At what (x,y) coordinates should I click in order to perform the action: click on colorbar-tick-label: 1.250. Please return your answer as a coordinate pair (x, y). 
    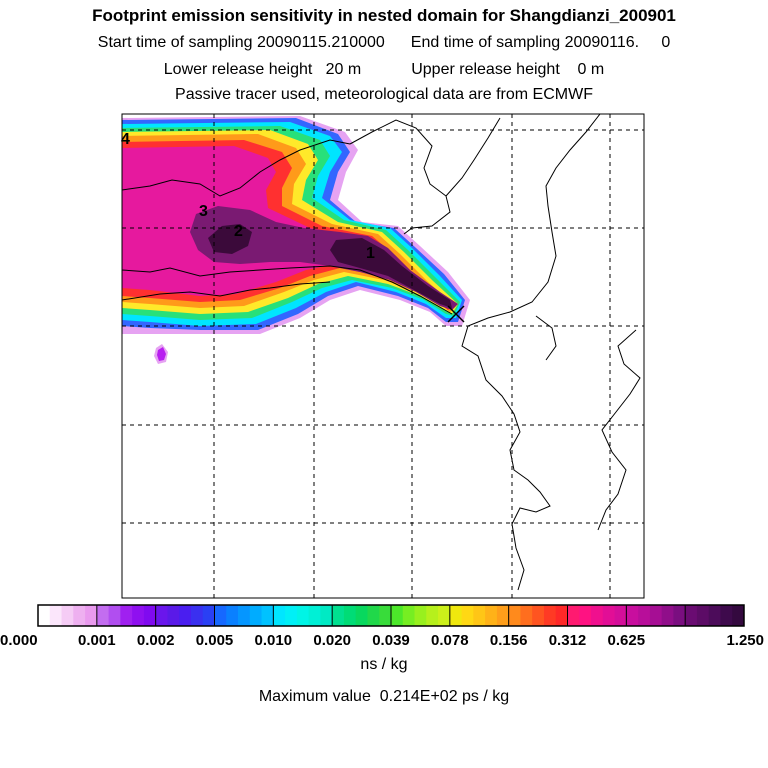
    Looking at the image, I should click on (745, 640).